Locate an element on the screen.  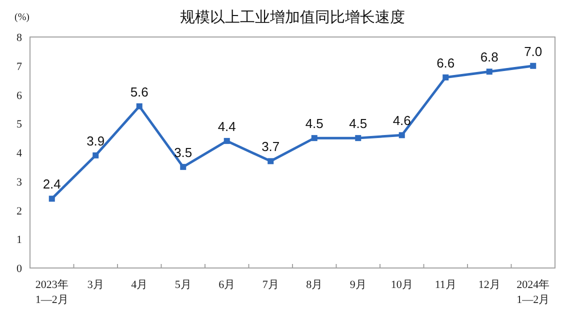
text: 3.5 is located at coordinates (183, 152).